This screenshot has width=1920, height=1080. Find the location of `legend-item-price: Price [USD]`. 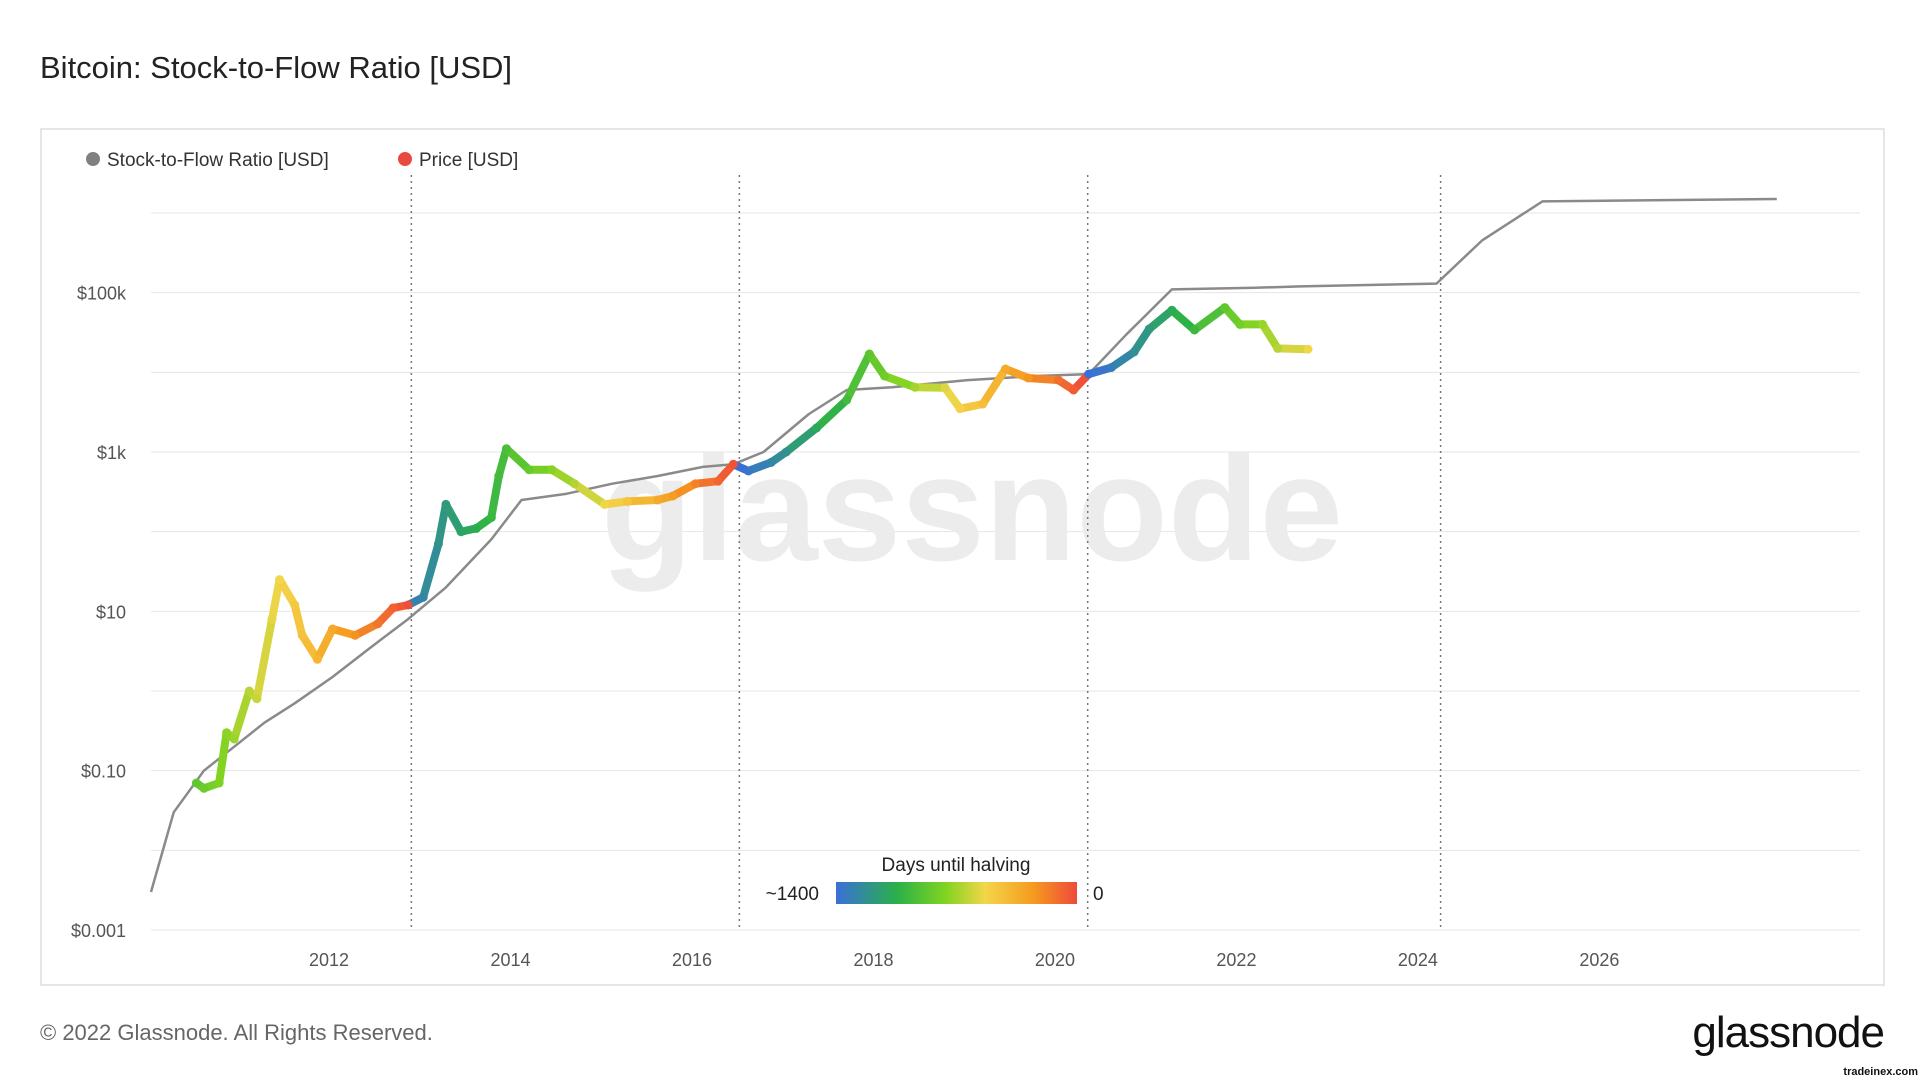

legend-item-price: Price [USD] is located at coordinates (458, 160).